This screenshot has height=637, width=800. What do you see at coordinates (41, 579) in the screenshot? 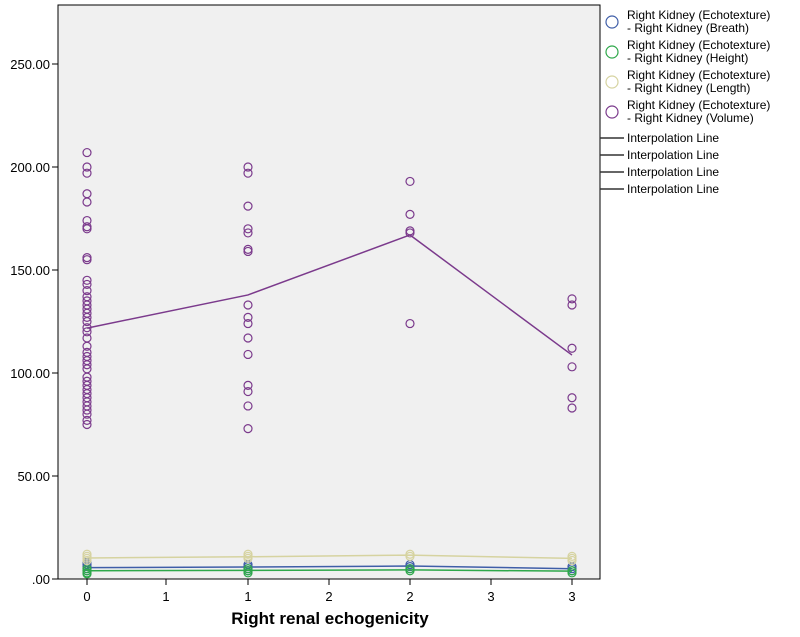
I see `y-tick-label: .00` at bounding box center [41, 579].